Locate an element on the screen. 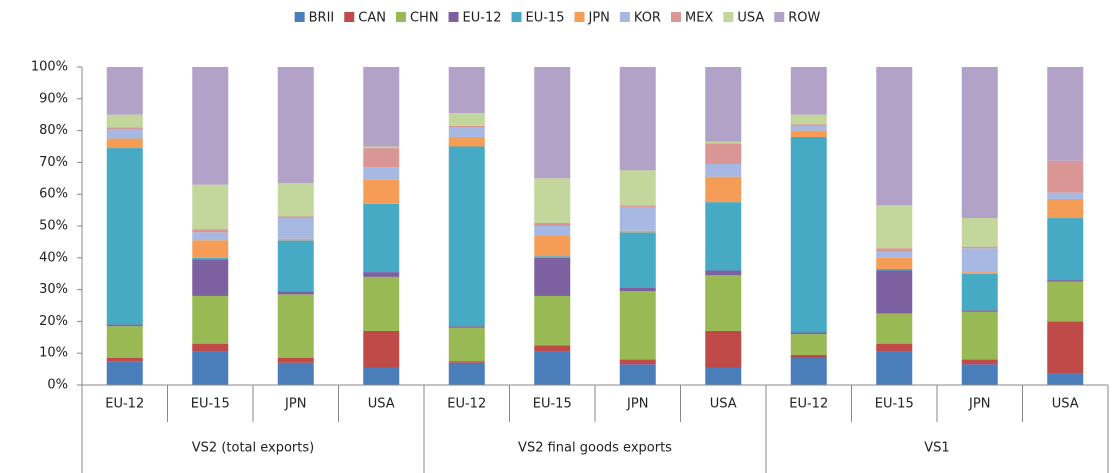  y-tick-label: 70% is located at coordinates (53, 162).